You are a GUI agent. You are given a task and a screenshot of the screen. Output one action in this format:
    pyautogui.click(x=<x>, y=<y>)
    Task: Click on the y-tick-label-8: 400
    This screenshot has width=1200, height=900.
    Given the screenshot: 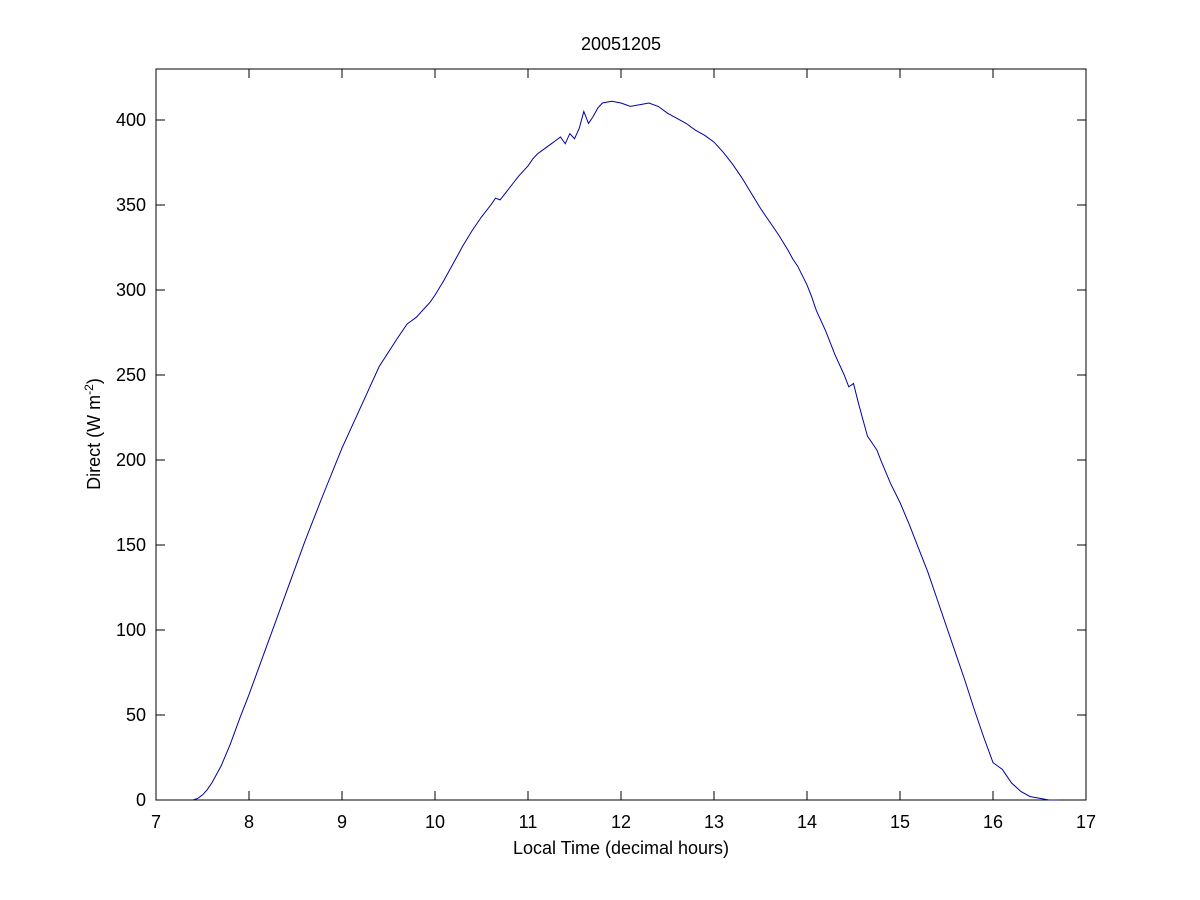 What is the action you would take?
    pyautogui.click(x=131, y=120)
    